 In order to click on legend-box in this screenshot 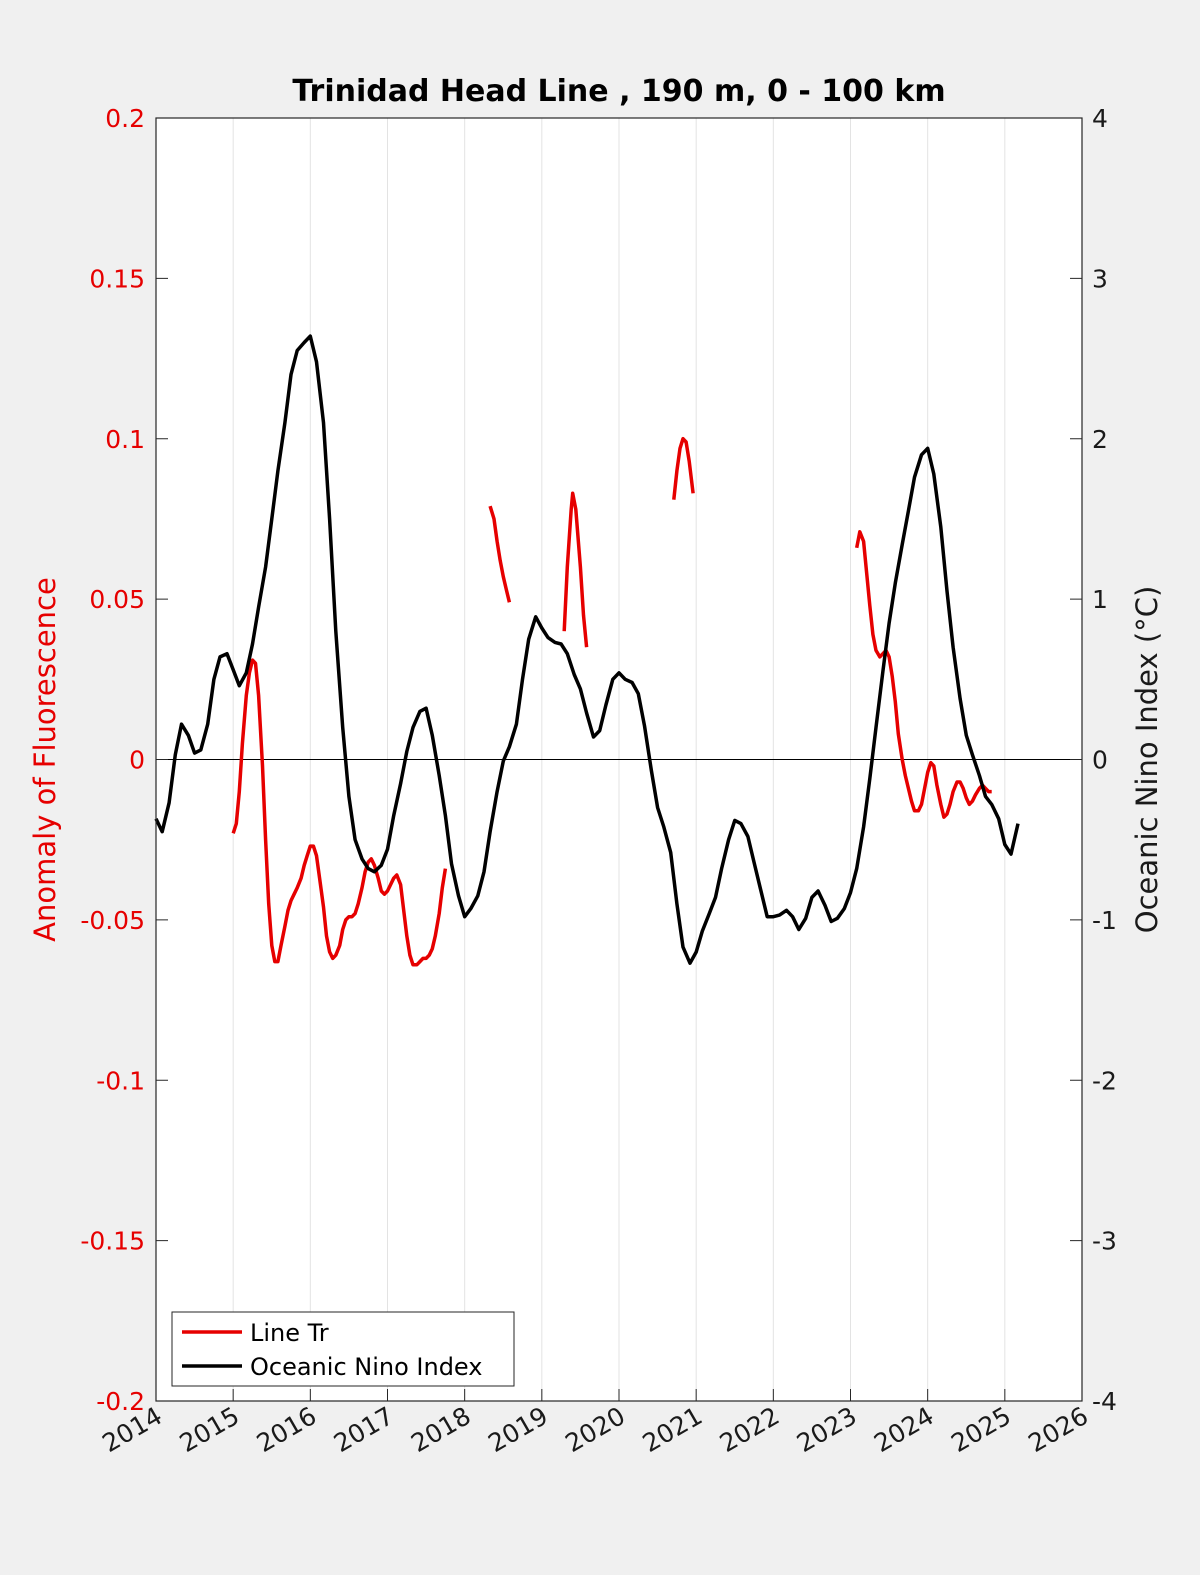, I will do `click(343, 1349)`.